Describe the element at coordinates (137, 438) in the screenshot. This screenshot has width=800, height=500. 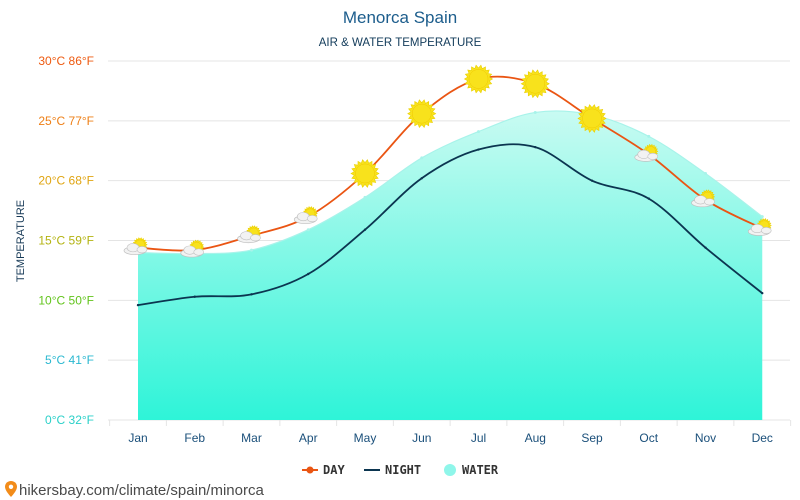
I see `x-tick-label: Jan` at that location.